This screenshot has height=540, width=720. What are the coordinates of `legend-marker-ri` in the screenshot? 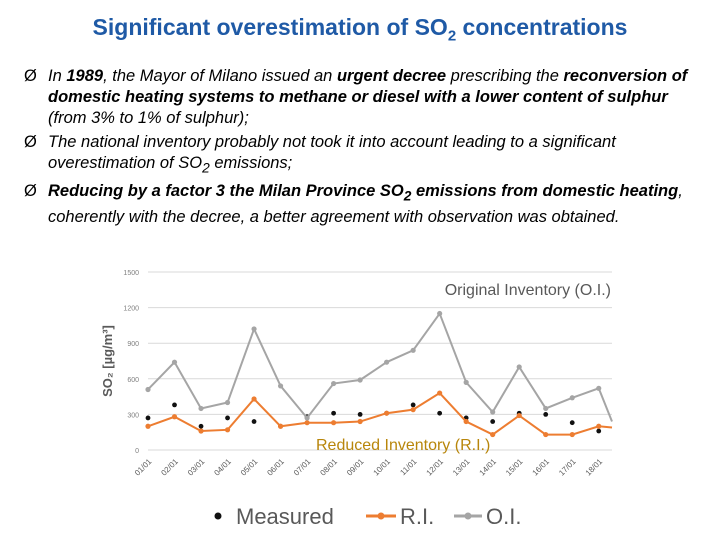 It's located at (381, 516).